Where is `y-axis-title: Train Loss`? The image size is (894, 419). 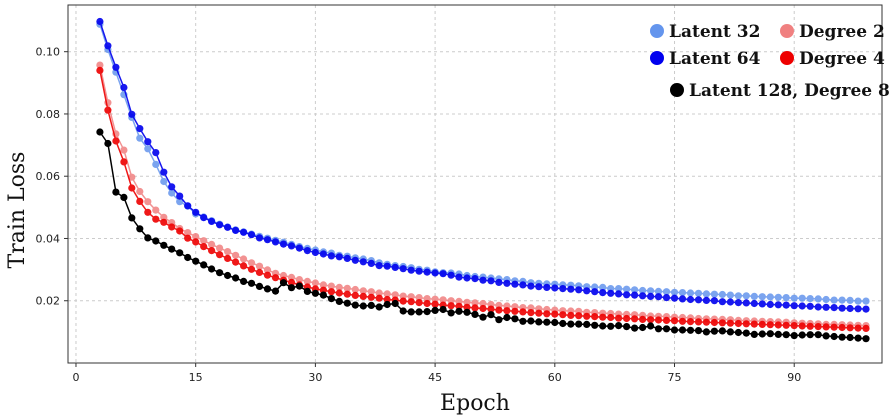 y-axis-title: Train Loss is located at coordinates (17, 210).